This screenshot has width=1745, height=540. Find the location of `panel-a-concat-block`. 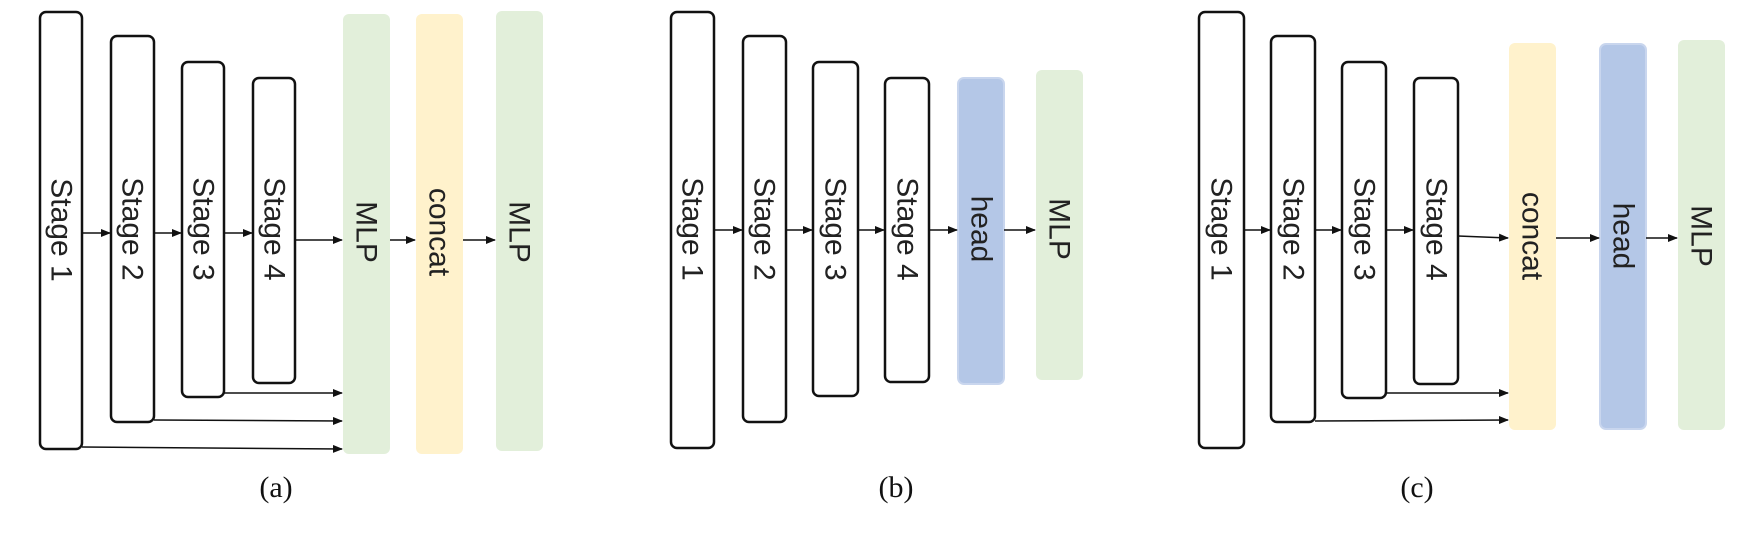

panel-a-concat-block is located at coordinates (439, 234).